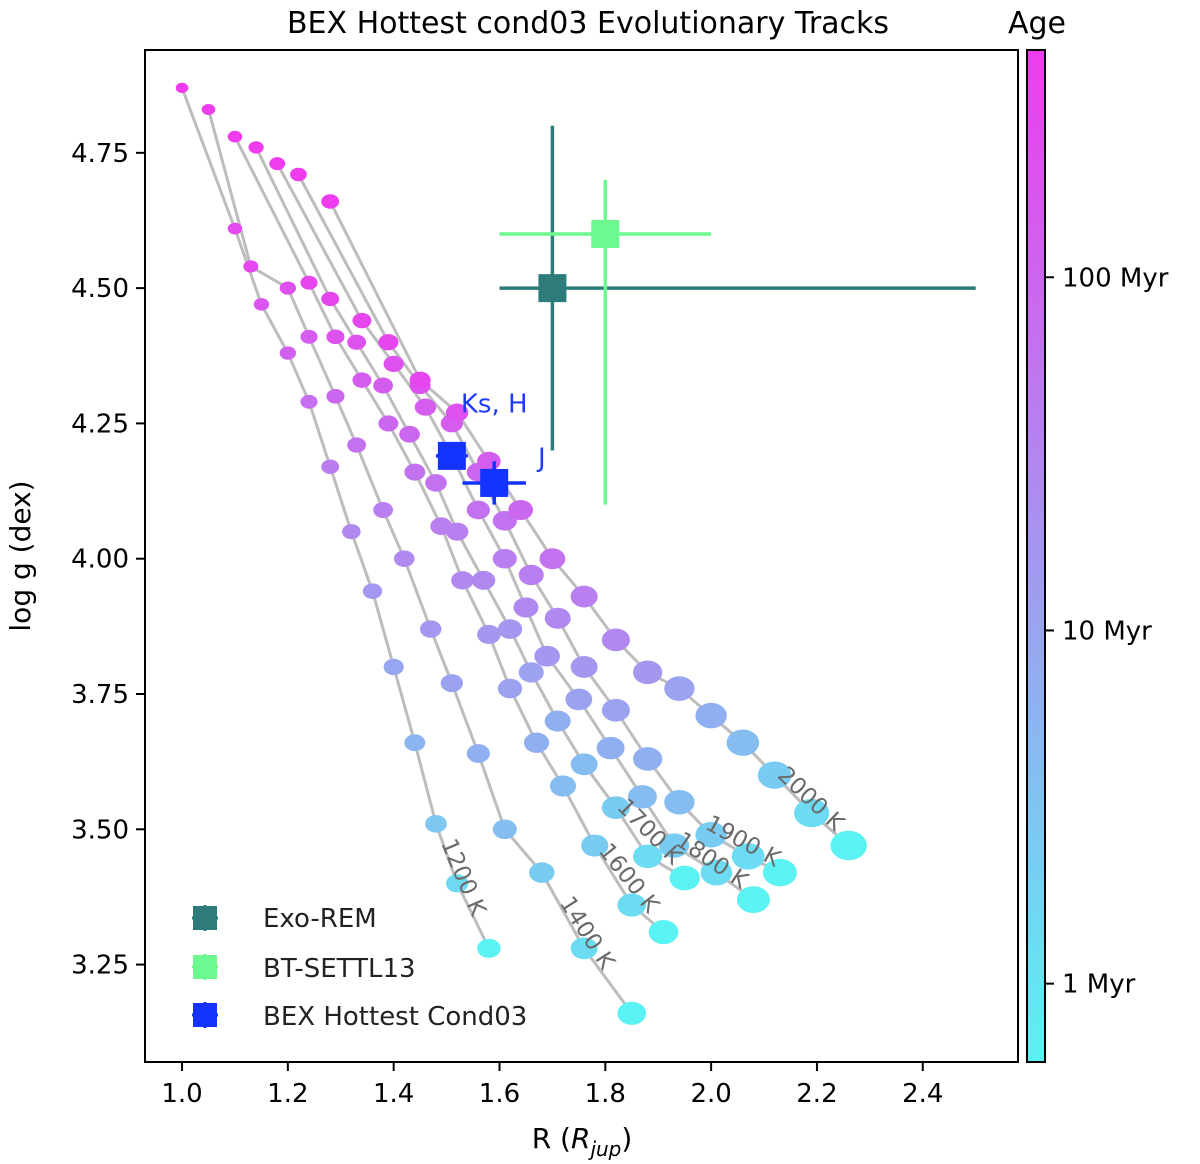 Image resolution: width=1200 pixels, height=1164 pixels. What do you see at coordinates (108, 560) in the screenshot?
I see `y-axis-ticks: 3.25 3.50 3.75 4.00 4.25 4.50 4.75` at bounding box center [108, 560].